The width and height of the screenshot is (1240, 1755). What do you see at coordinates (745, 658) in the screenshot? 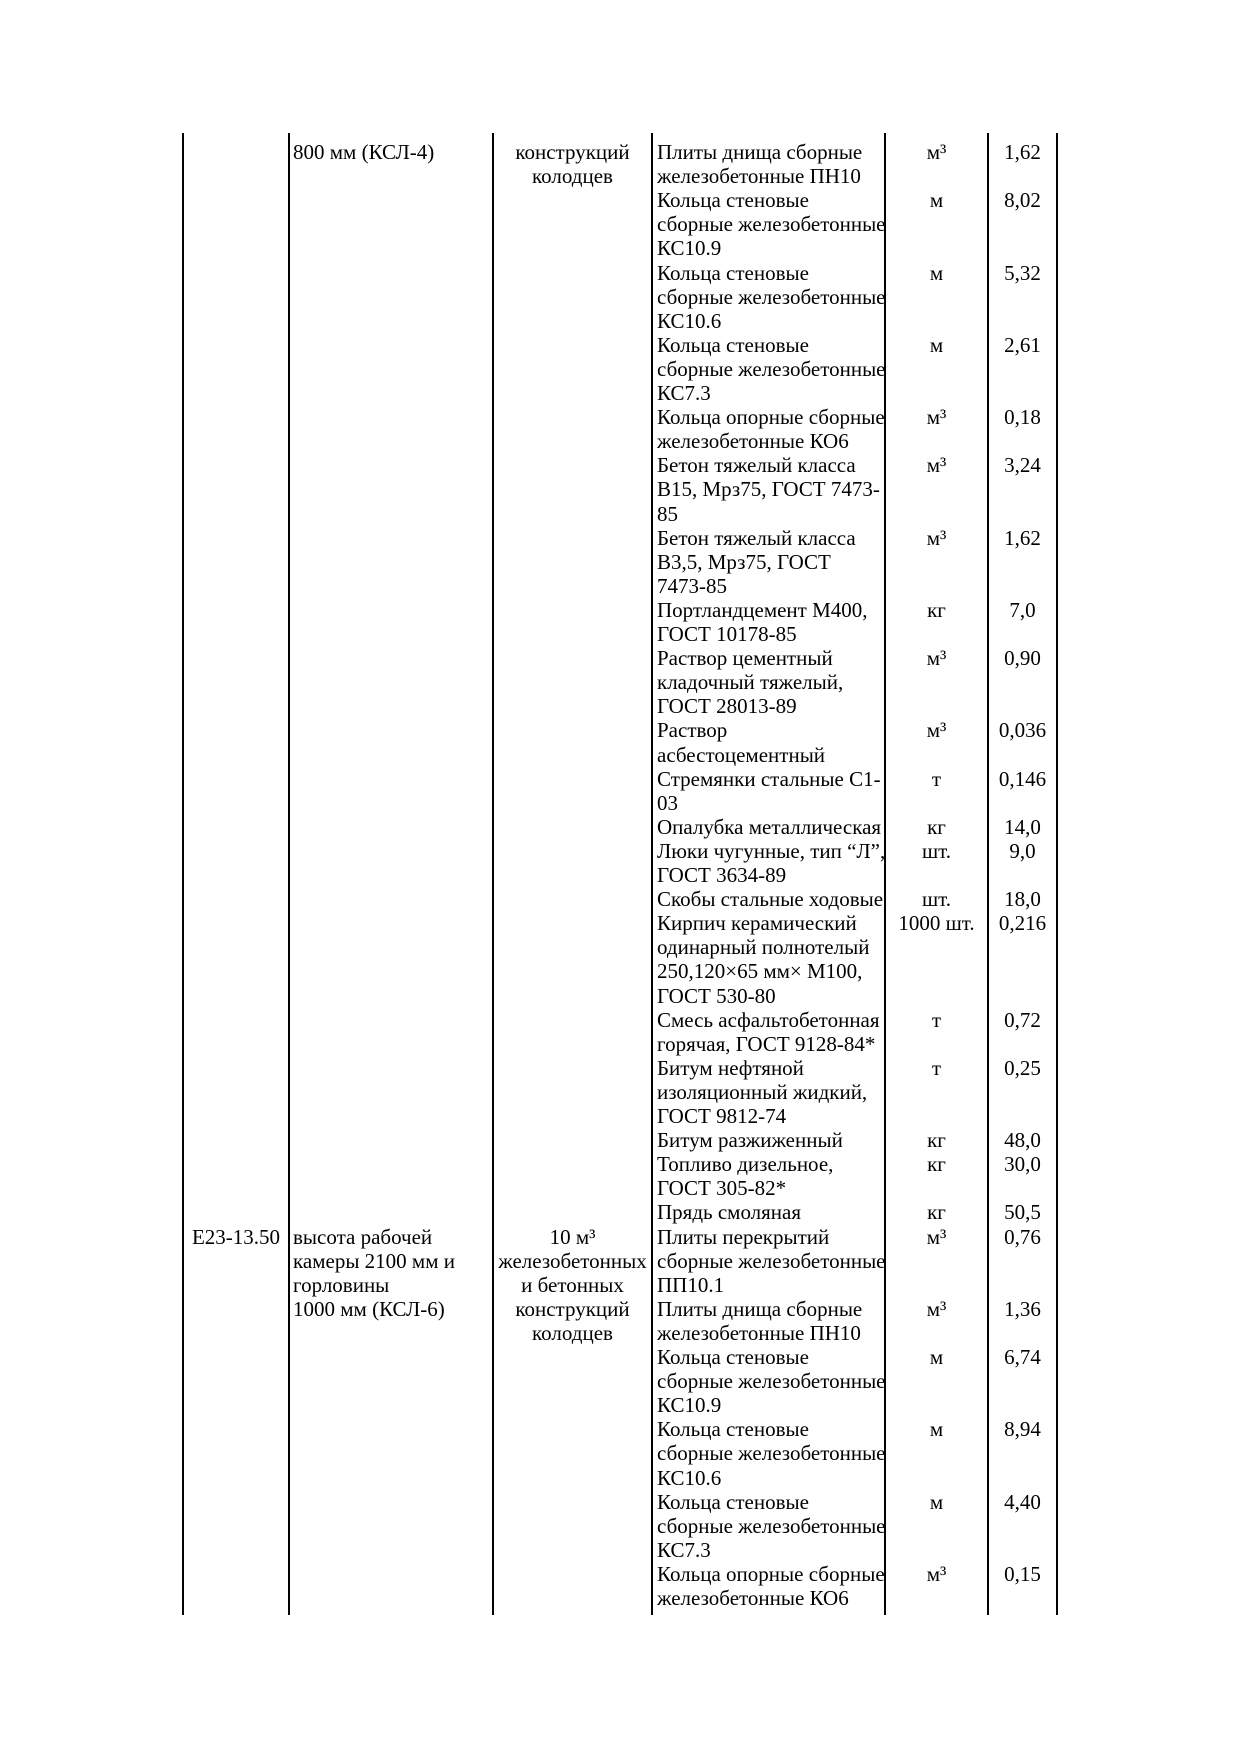
I see `material-name-line: Раствор цементный` at bounding box center [745, 658].